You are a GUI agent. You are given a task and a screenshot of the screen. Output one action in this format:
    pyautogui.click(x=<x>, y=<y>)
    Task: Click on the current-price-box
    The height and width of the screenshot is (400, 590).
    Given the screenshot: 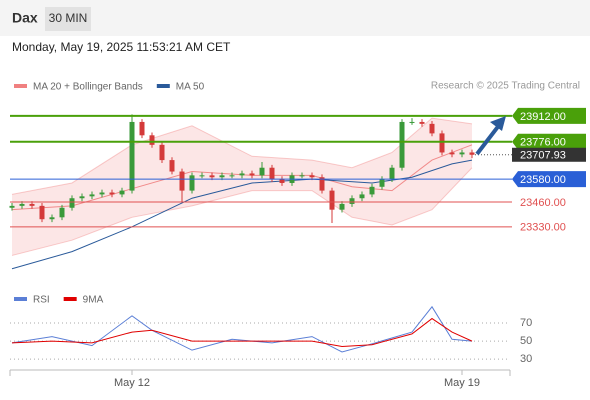 What is the action you would take?
    pyautogui.click(x=549, y=154)
    